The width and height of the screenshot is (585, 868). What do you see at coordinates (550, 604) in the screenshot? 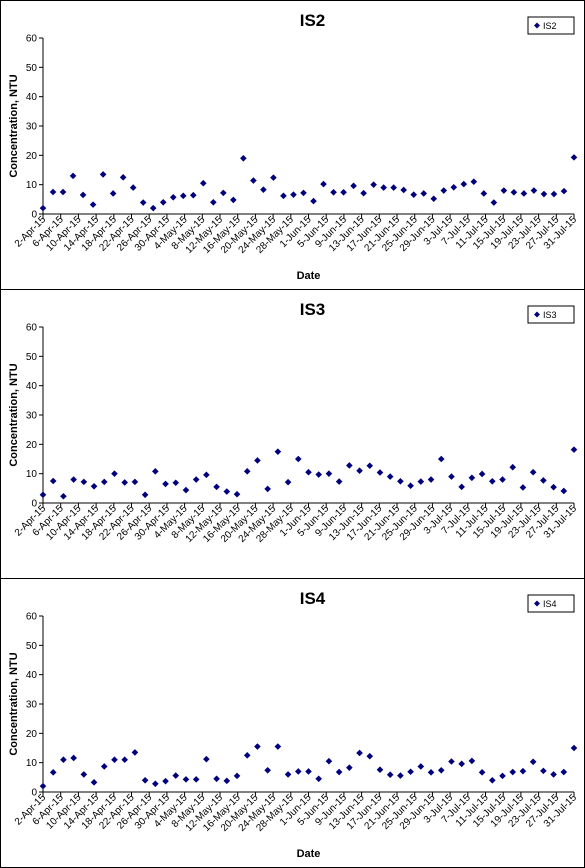
I see `legend-label: IS4` at bounding box center [550, 604].